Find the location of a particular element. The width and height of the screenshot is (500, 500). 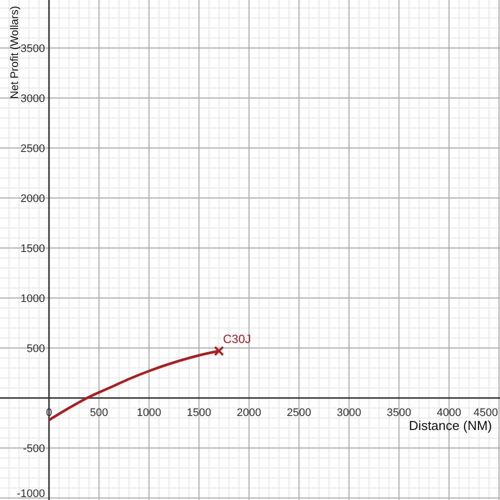

x-tick-label: 2500 is located at coordinates (299, 413).